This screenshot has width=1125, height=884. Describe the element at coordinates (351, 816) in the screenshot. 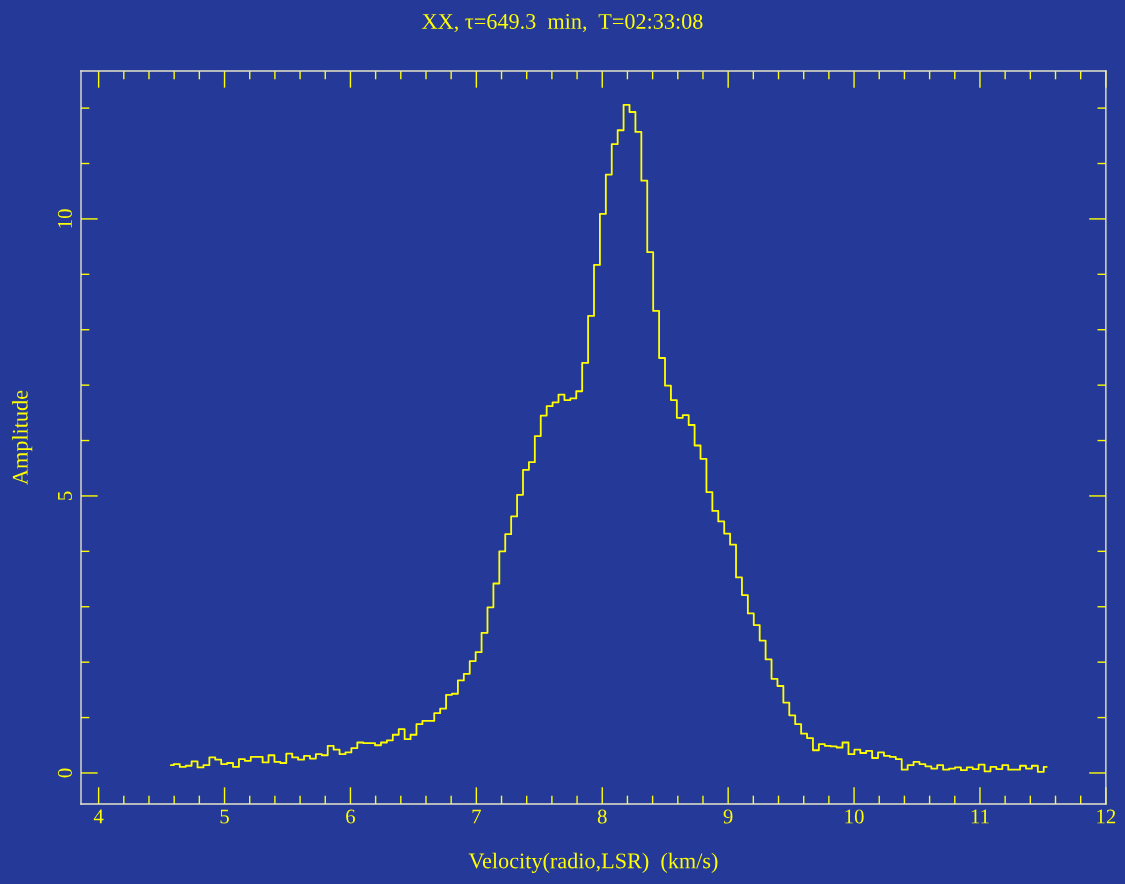

I see `x-tick-label: 6` at that location.